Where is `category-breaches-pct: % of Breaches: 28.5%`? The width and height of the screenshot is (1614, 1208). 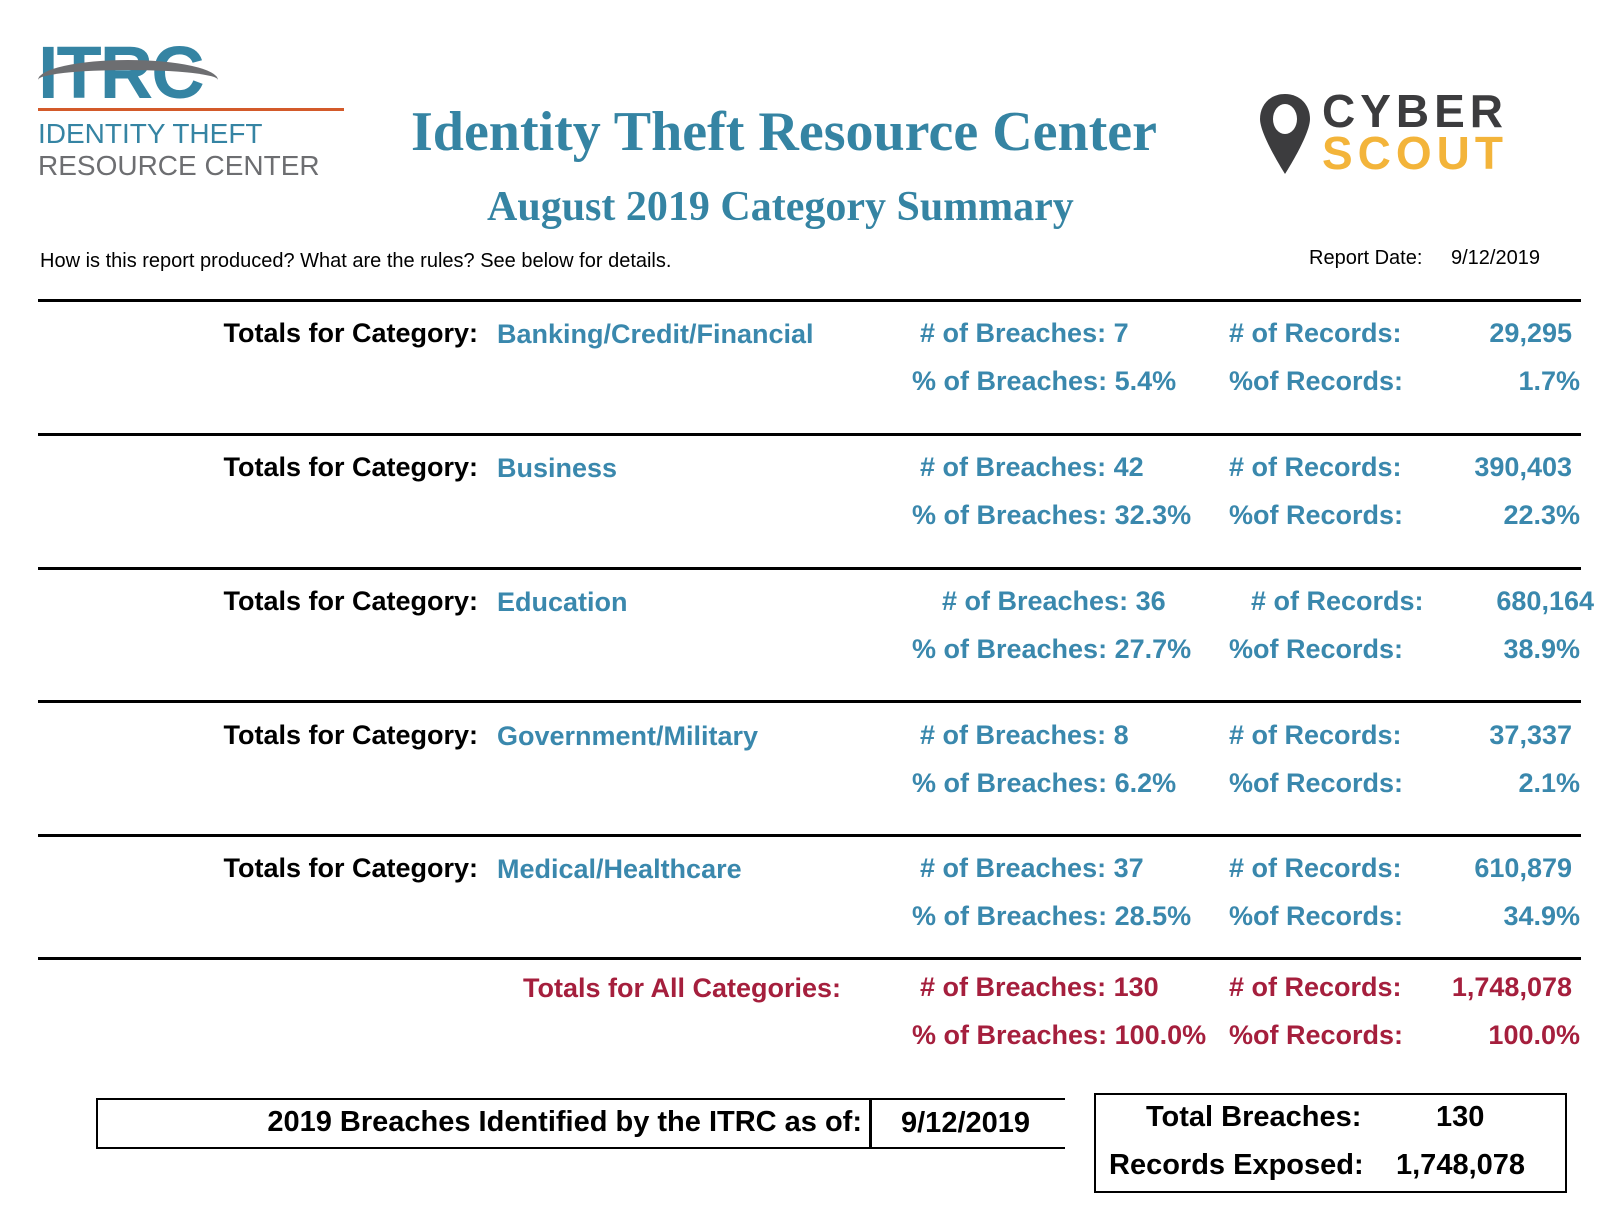
category-breaches-pct: % of Breaches: 28.5% is located at coordinates (1051, 916).